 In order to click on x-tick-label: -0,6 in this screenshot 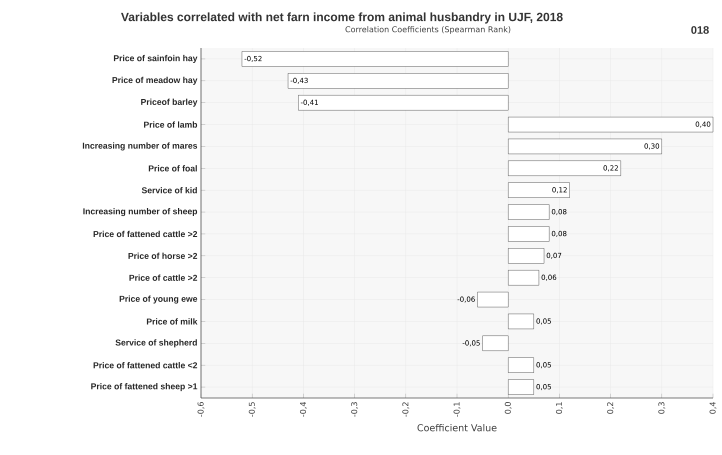, I will do `click(201, 409)`.